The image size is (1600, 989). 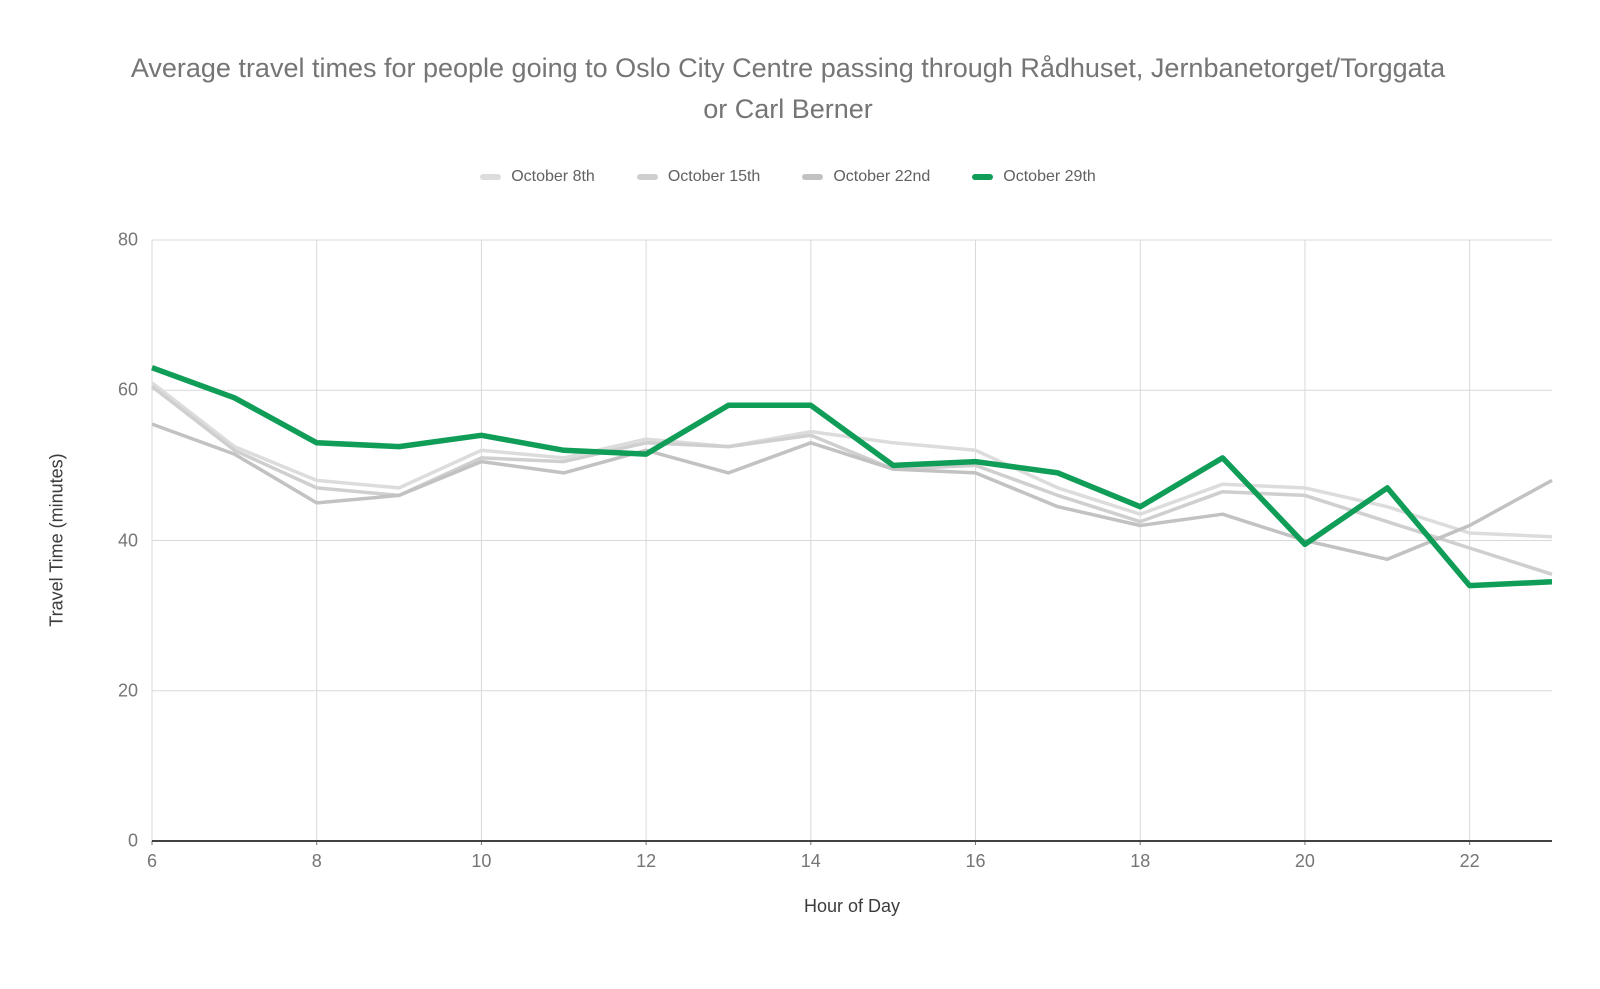 I want to click on legend-swatch-october-29th, so click(x=983, y=177).